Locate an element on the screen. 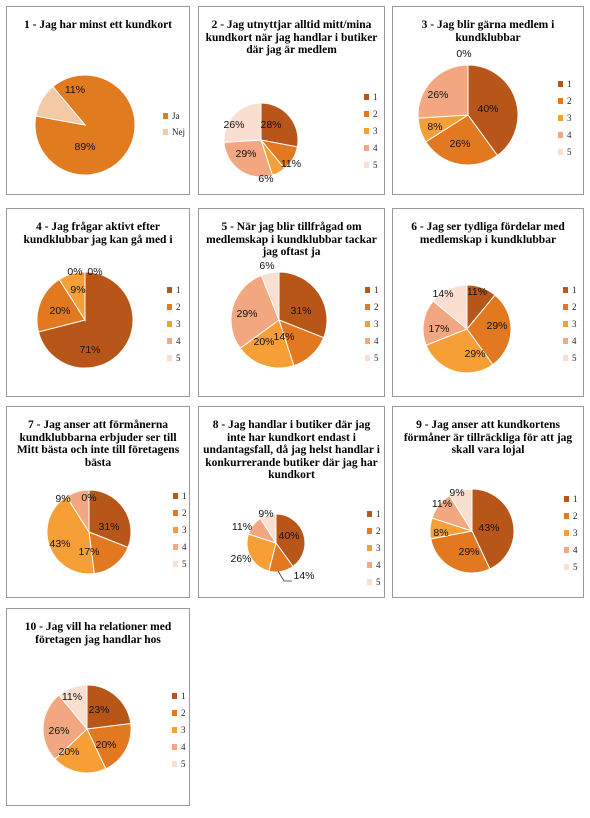 This screenshot has height=818, width=590. slice-label-1: 71% is located at coordinates (89, 350).